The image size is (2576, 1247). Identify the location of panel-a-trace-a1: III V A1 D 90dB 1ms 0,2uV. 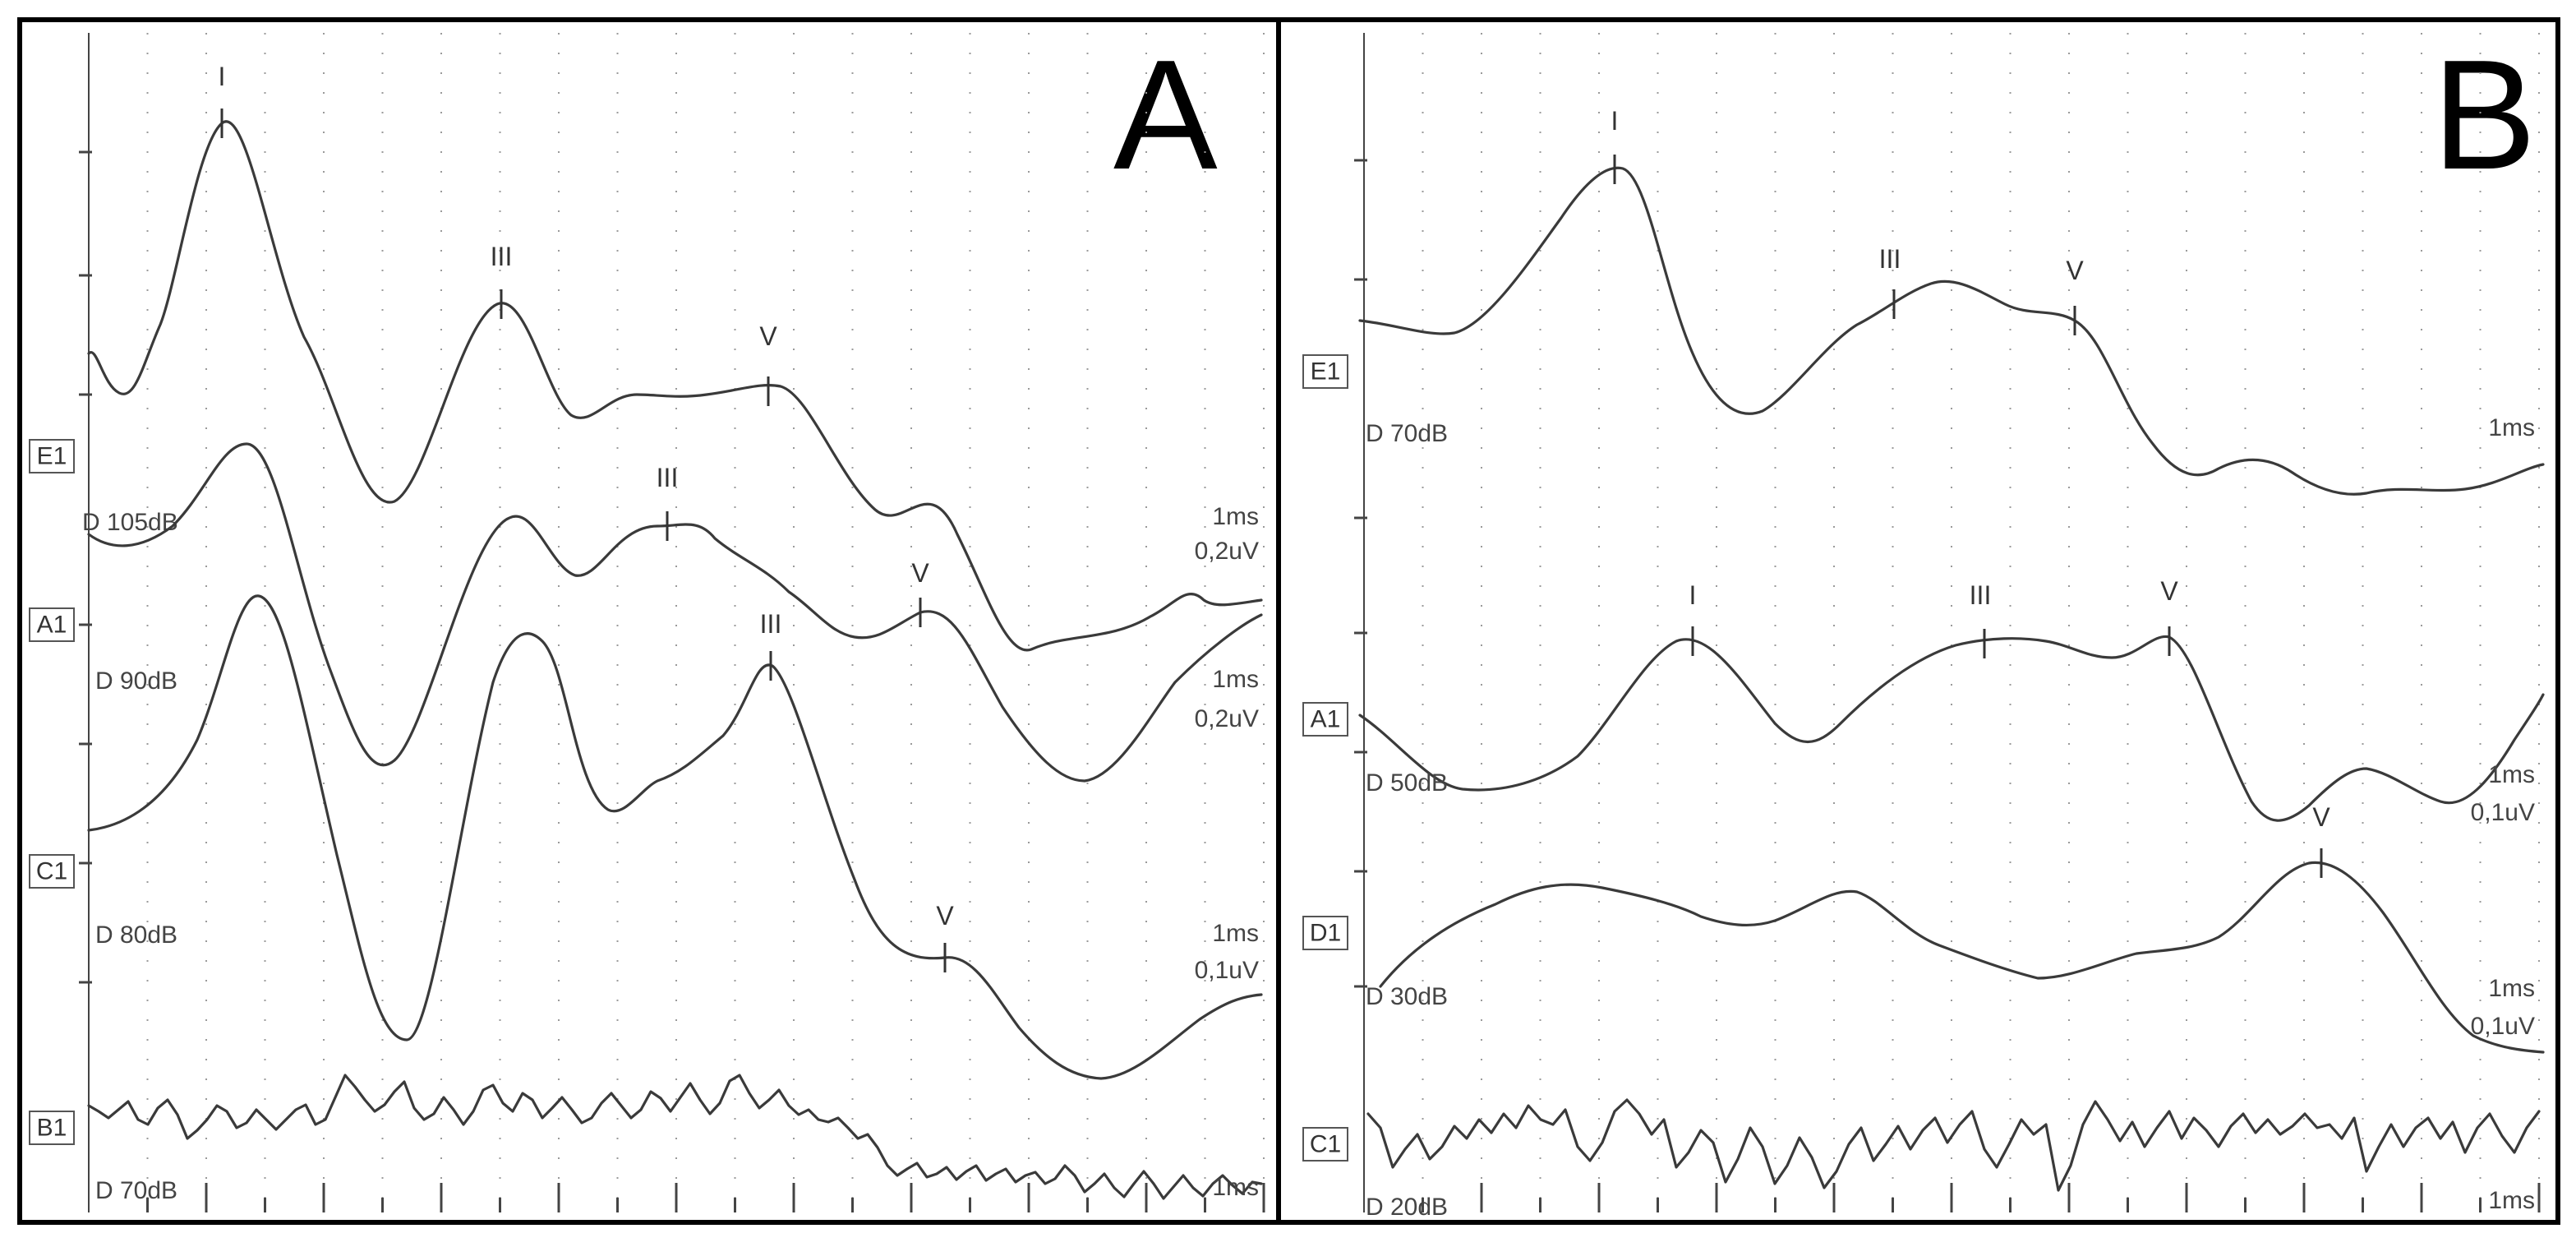
(646, 612).